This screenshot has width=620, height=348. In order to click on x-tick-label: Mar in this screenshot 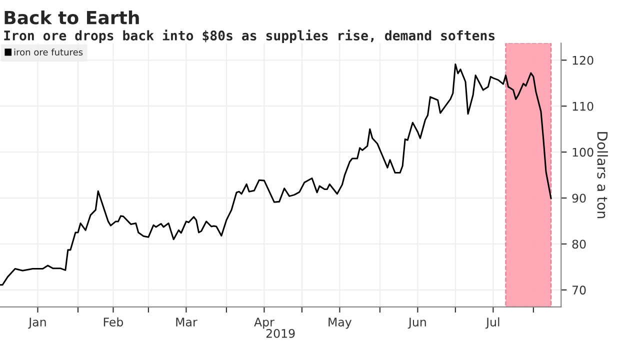, I will do `click(187, 322)`.